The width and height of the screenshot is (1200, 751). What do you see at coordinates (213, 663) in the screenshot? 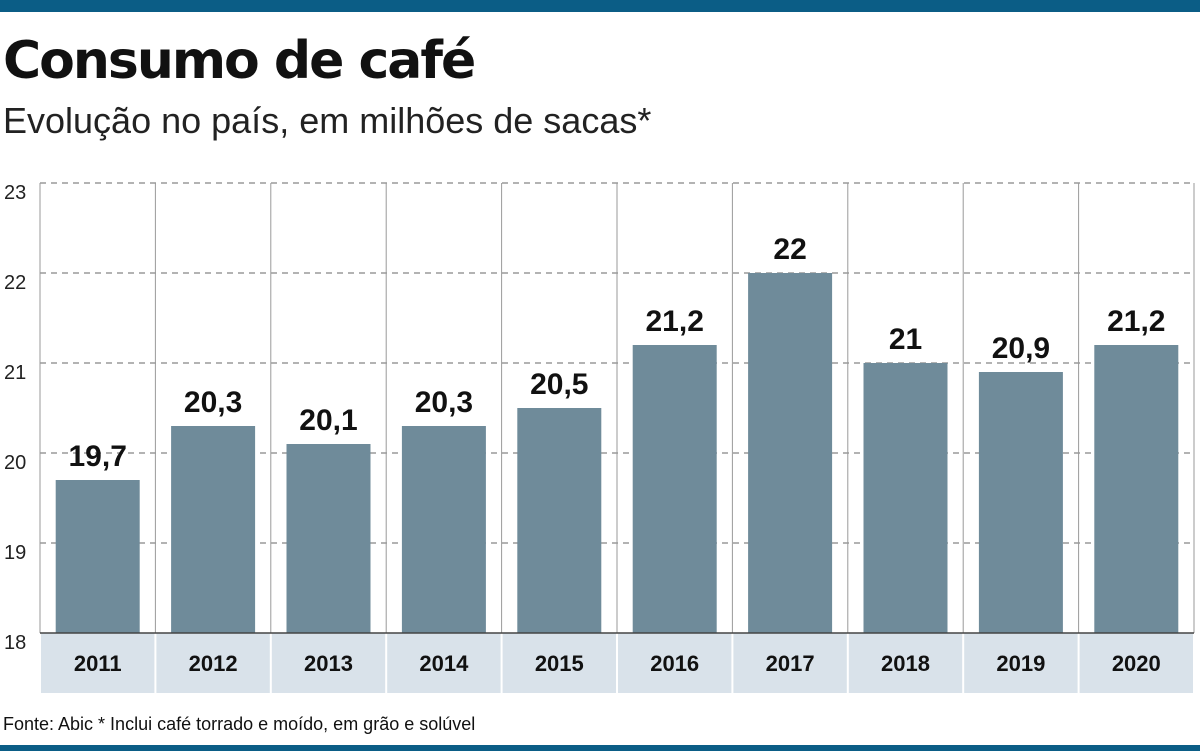
I see `x-tick-label: 2012` at bounding box center [213, 663].